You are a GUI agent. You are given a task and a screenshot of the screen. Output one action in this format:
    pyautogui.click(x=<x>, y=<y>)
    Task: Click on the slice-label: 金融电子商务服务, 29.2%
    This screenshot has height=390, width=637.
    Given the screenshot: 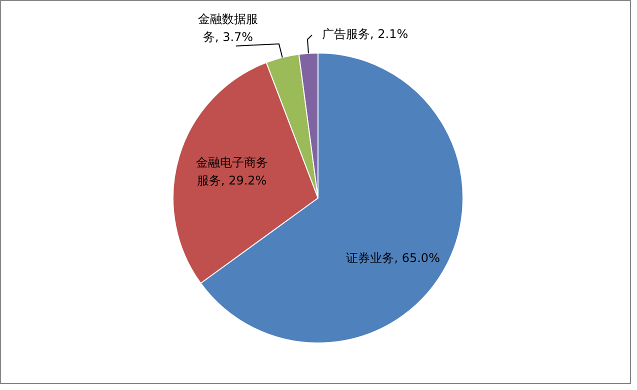 What is the action you would take?
    pyautogui.click(x=232, y=172)
    